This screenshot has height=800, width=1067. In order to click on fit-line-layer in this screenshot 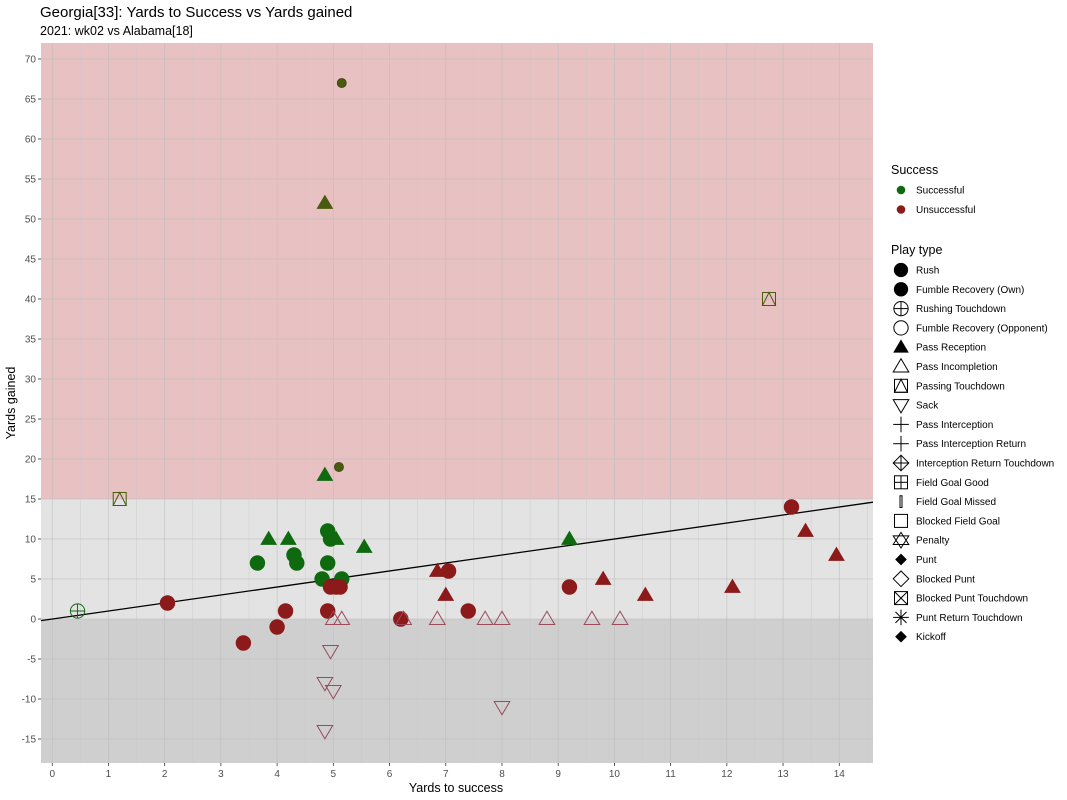, I will do `click(457, 561)`.